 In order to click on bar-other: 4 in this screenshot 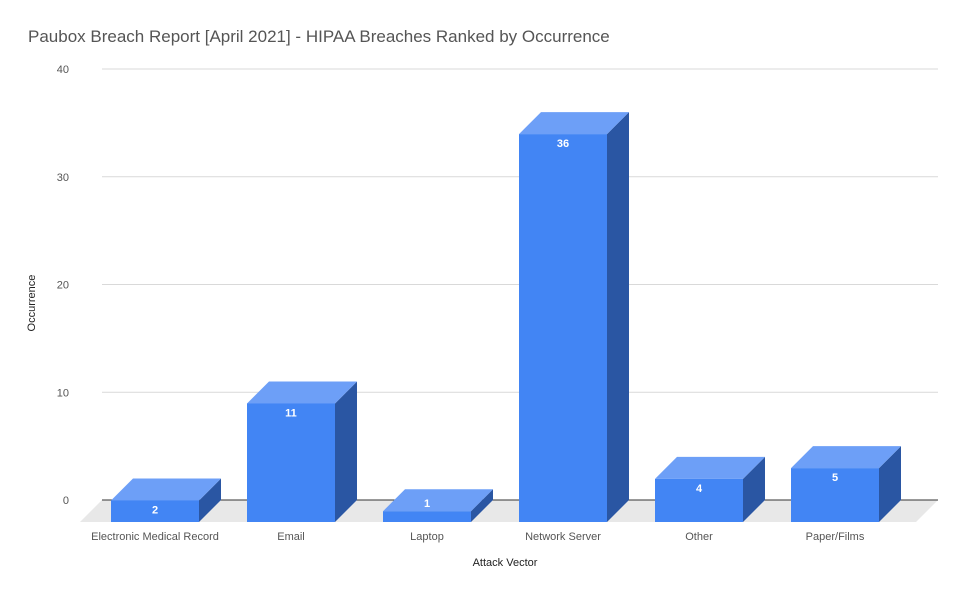, I will do `click(710, 489)`.